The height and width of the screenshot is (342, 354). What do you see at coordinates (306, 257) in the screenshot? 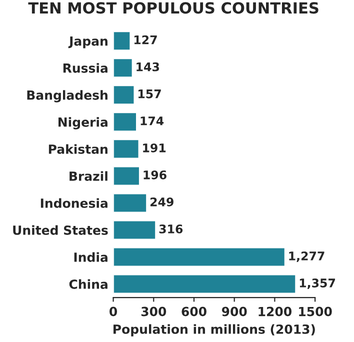
I see `data-label: 1,277` at bounding box center [306, 257].